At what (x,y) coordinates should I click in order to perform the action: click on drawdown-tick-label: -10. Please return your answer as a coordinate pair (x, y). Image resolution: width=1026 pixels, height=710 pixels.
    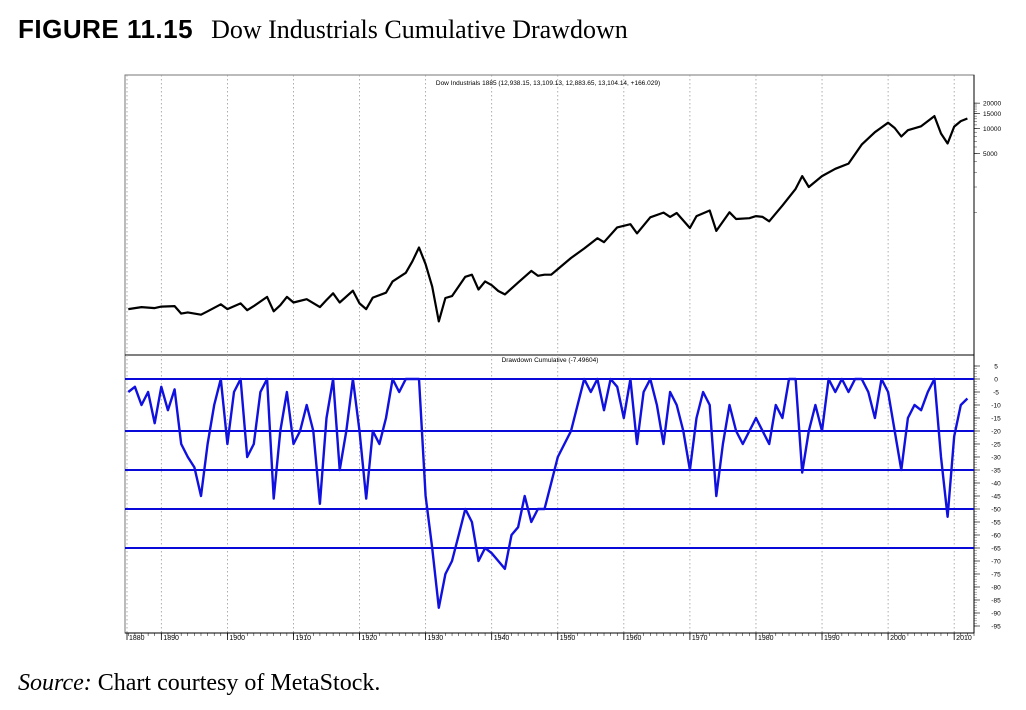
    Looking at the image, I should click on (996, 406).